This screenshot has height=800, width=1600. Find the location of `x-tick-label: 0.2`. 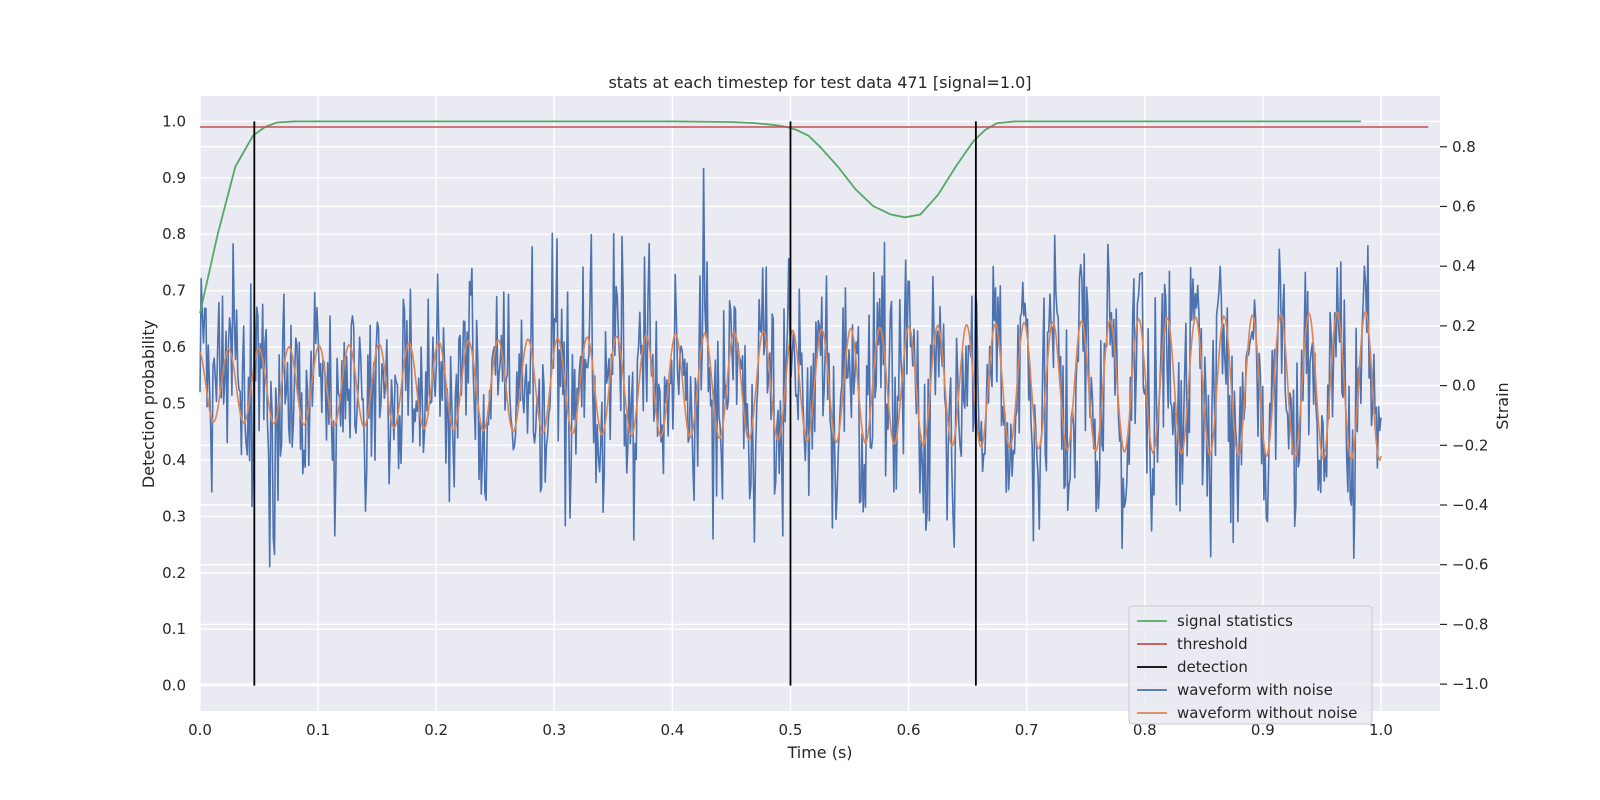

x-tick-label: 0.2 is located at coordinates (436, 730).